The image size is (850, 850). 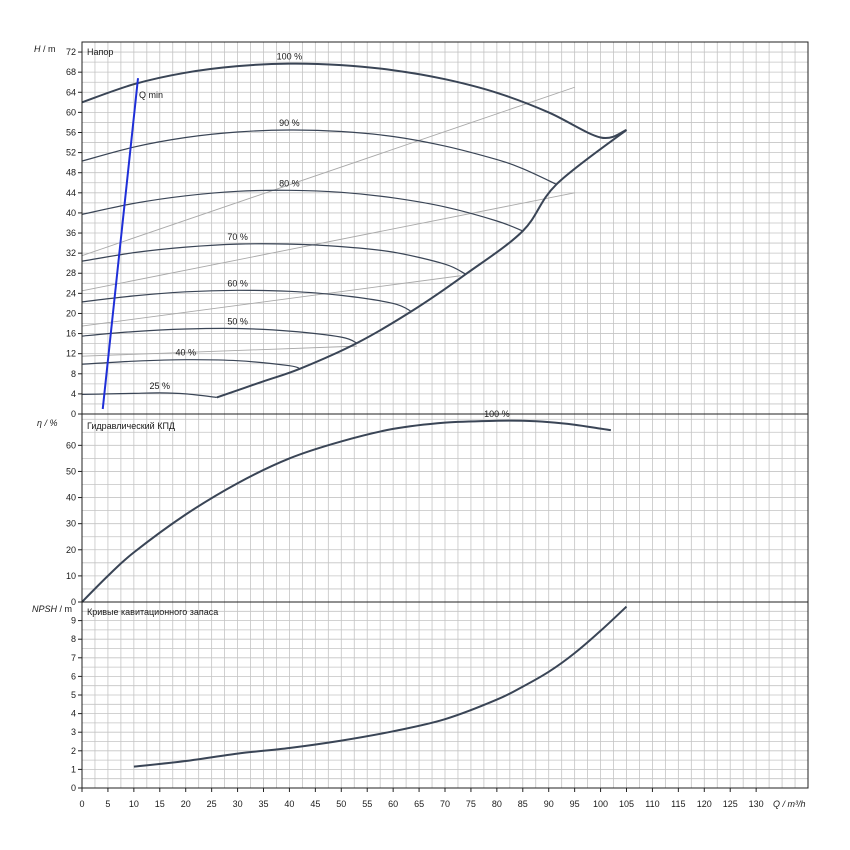 I want to click on y-tick-label: 44, so click(x=71, y=193).